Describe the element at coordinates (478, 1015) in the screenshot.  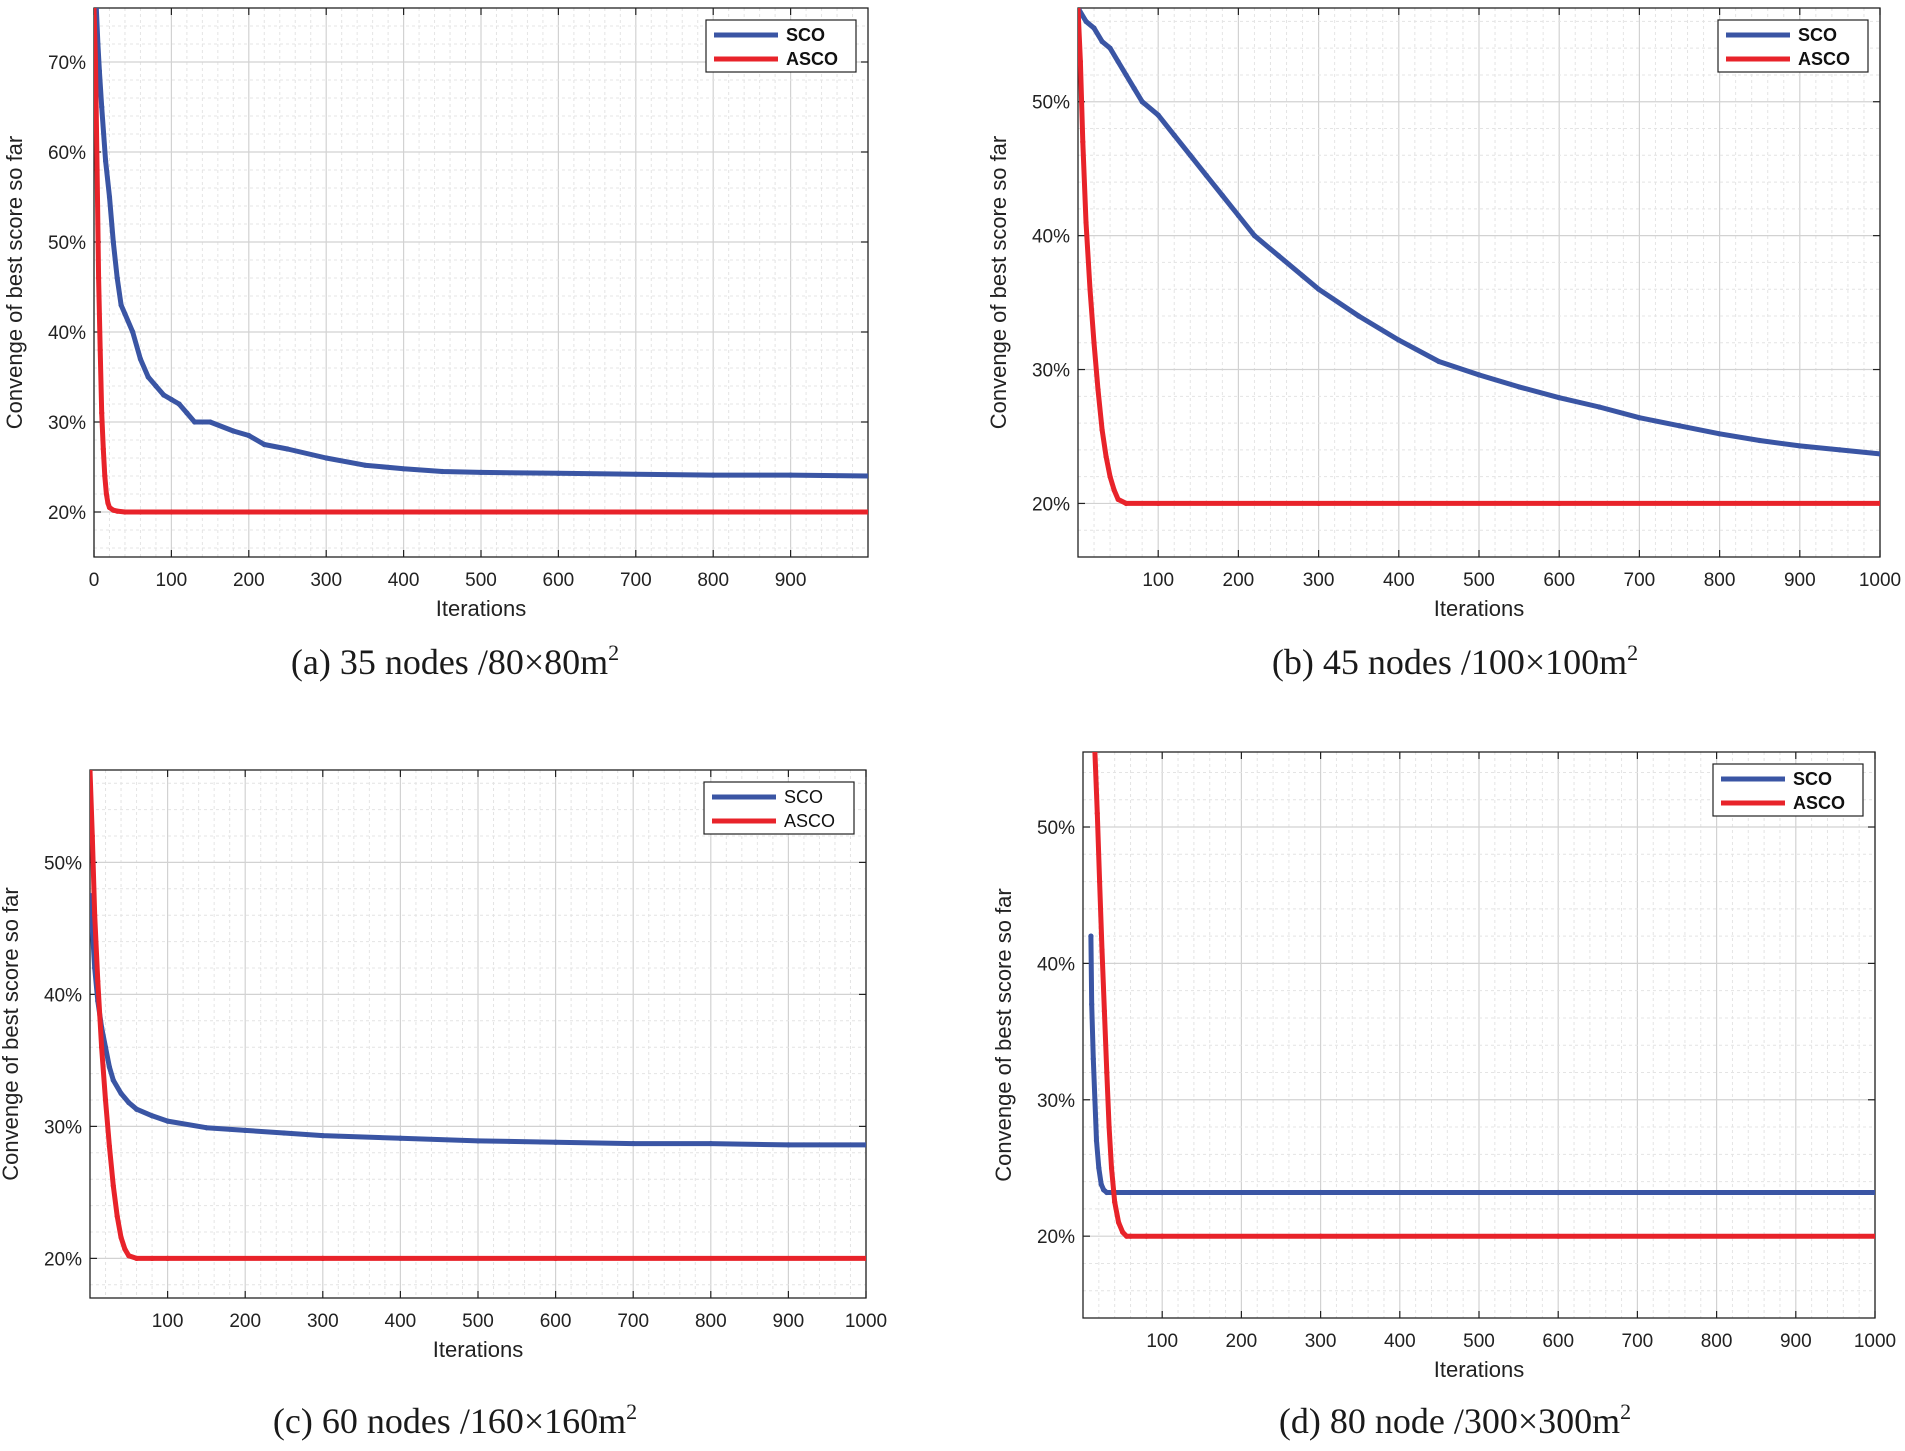
I see `chart-c-series-asco-line` at that location.